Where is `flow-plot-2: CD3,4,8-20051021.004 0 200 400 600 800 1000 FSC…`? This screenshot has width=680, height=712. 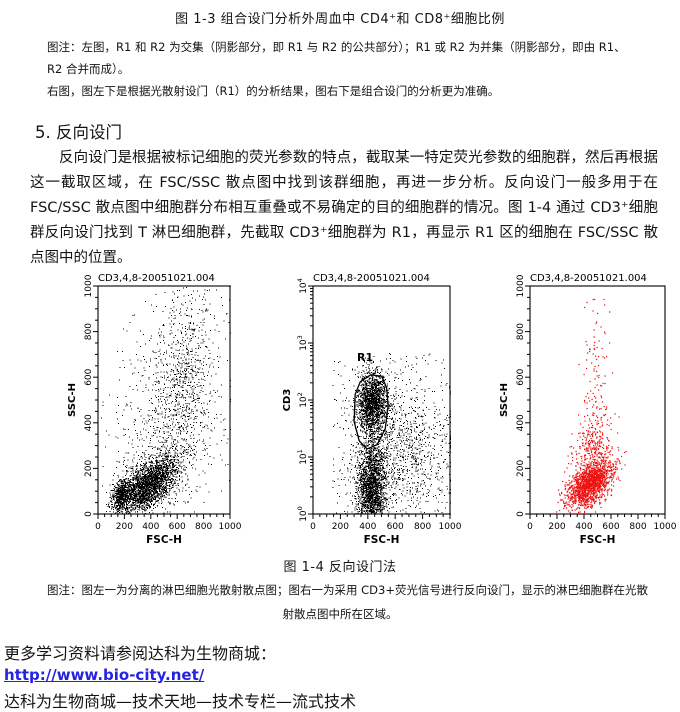
flow-plot-2: CD3,4,8-20051021.004 0 200 400 600 800 1000 FSC… is located at coordinates (372, 409).